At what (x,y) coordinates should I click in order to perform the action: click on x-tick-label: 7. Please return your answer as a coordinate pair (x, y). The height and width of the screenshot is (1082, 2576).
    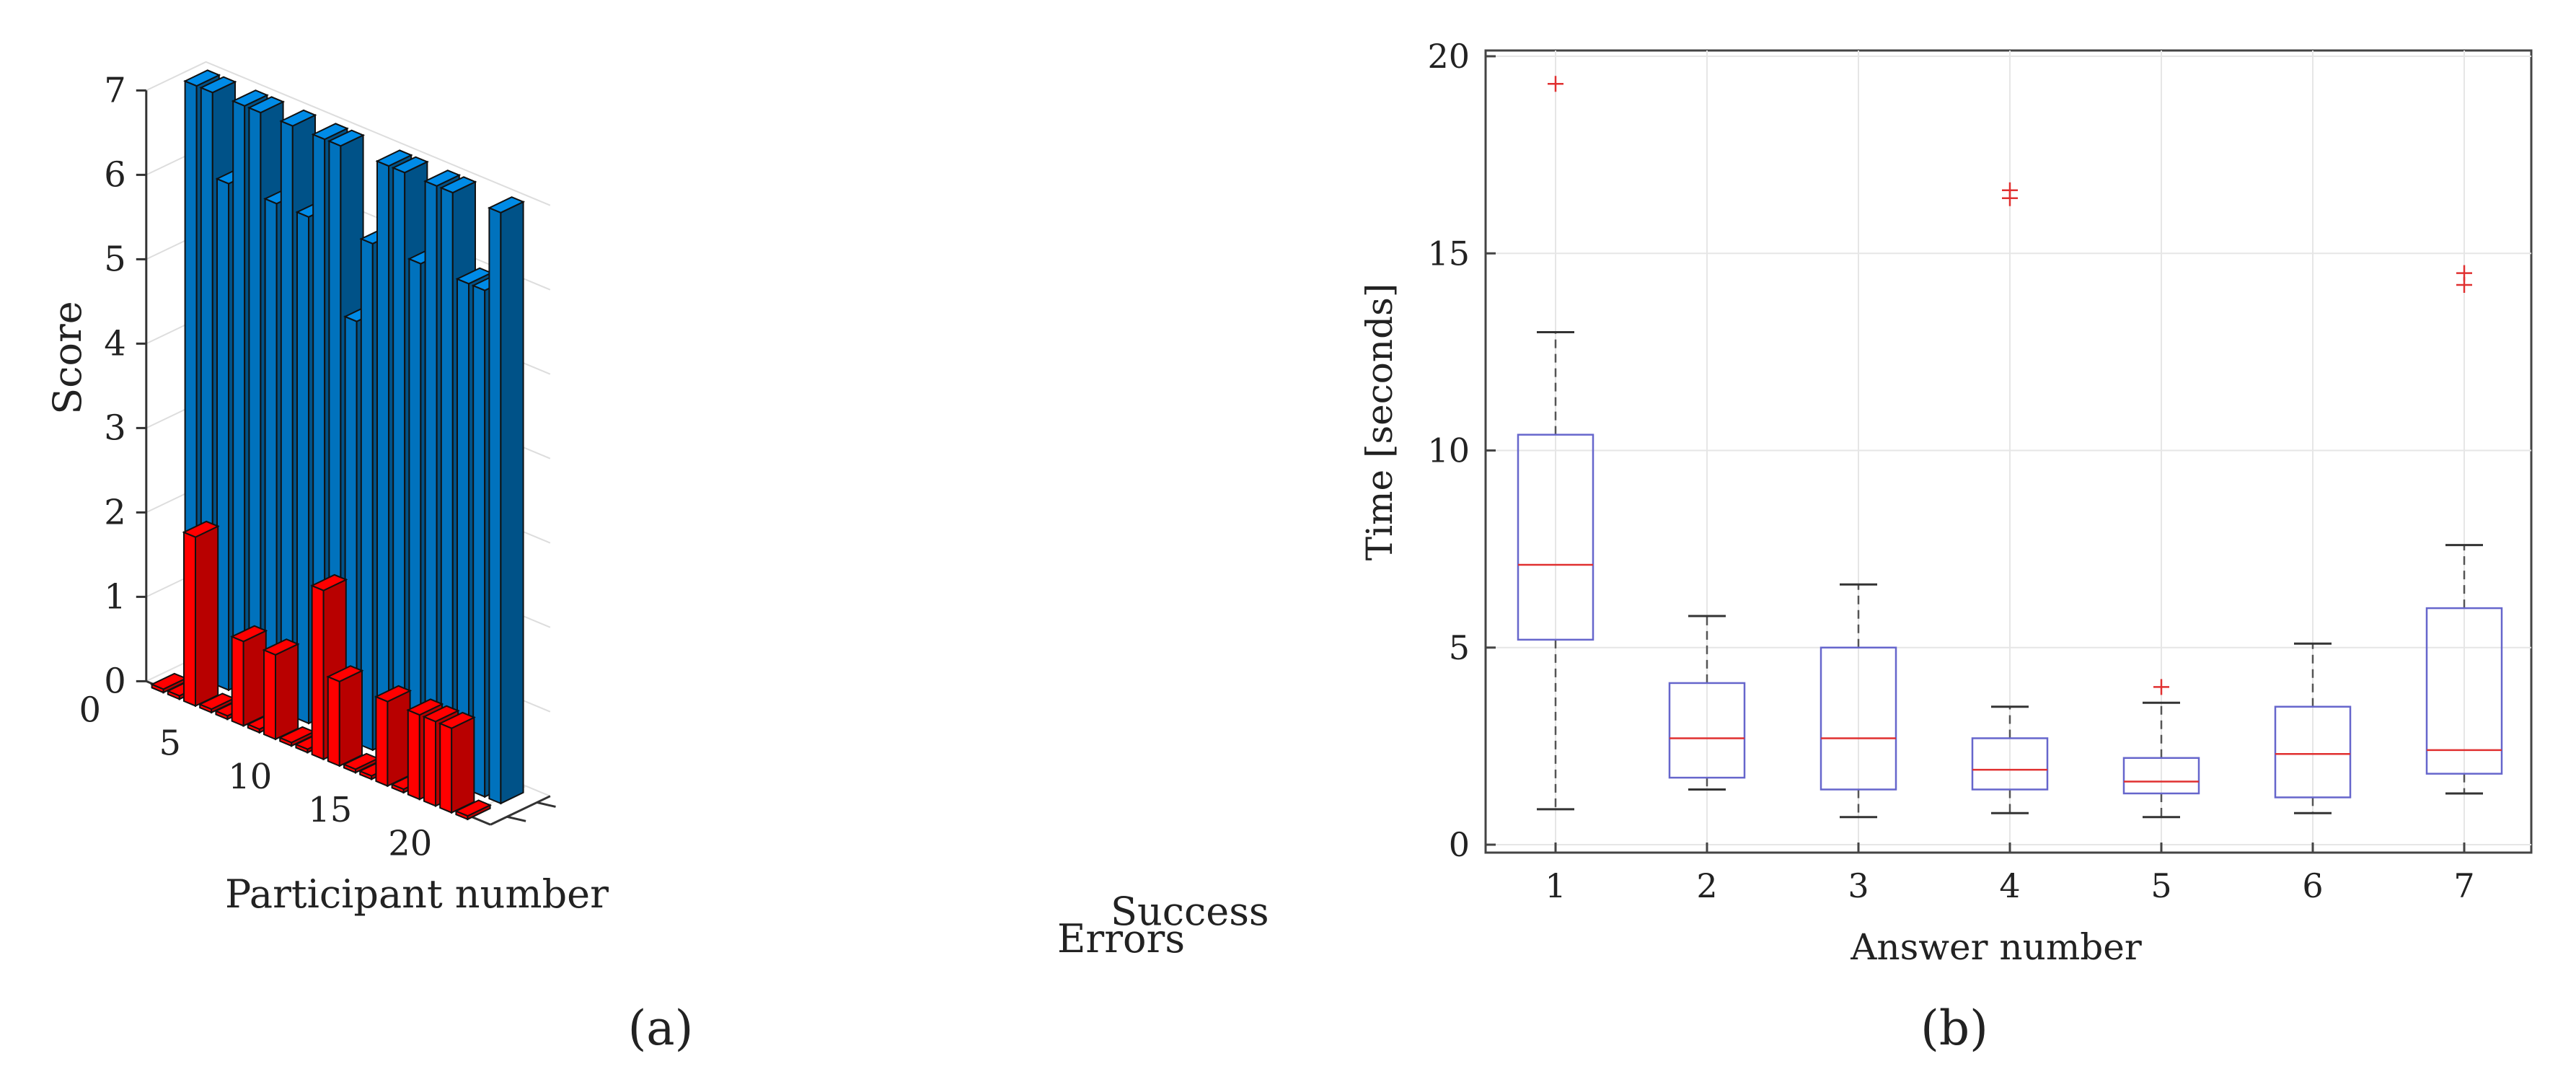
    Looking at the image, I should click on (2463, 885).